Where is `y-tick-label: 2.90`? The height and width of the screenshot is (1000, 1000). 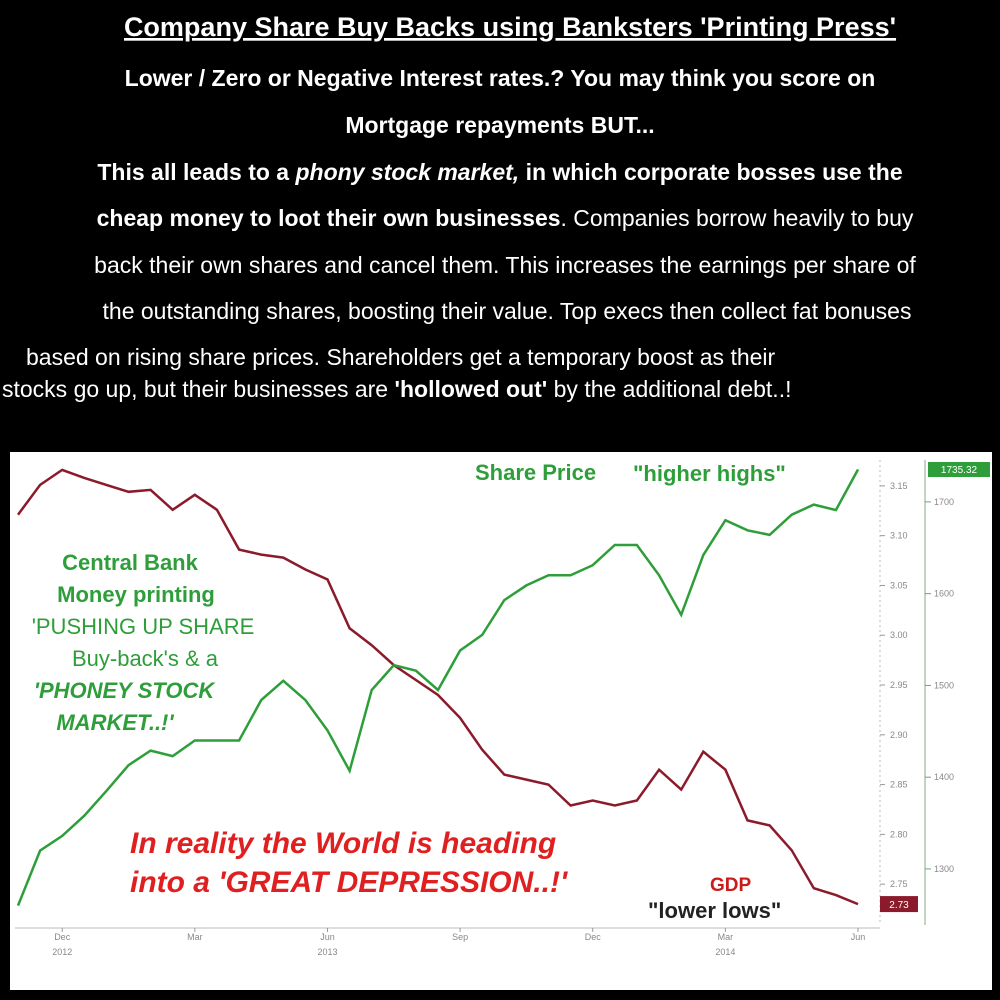
y-tick-label: 2.90 is located at coordinates (899, 735).